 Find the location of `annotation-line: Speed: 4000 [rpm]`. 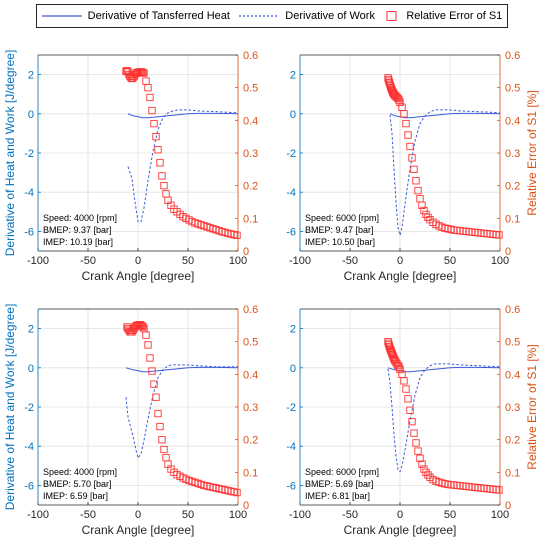

annotation-line: Speed: 4000 [rpm] is located at coordinates (80, 472).